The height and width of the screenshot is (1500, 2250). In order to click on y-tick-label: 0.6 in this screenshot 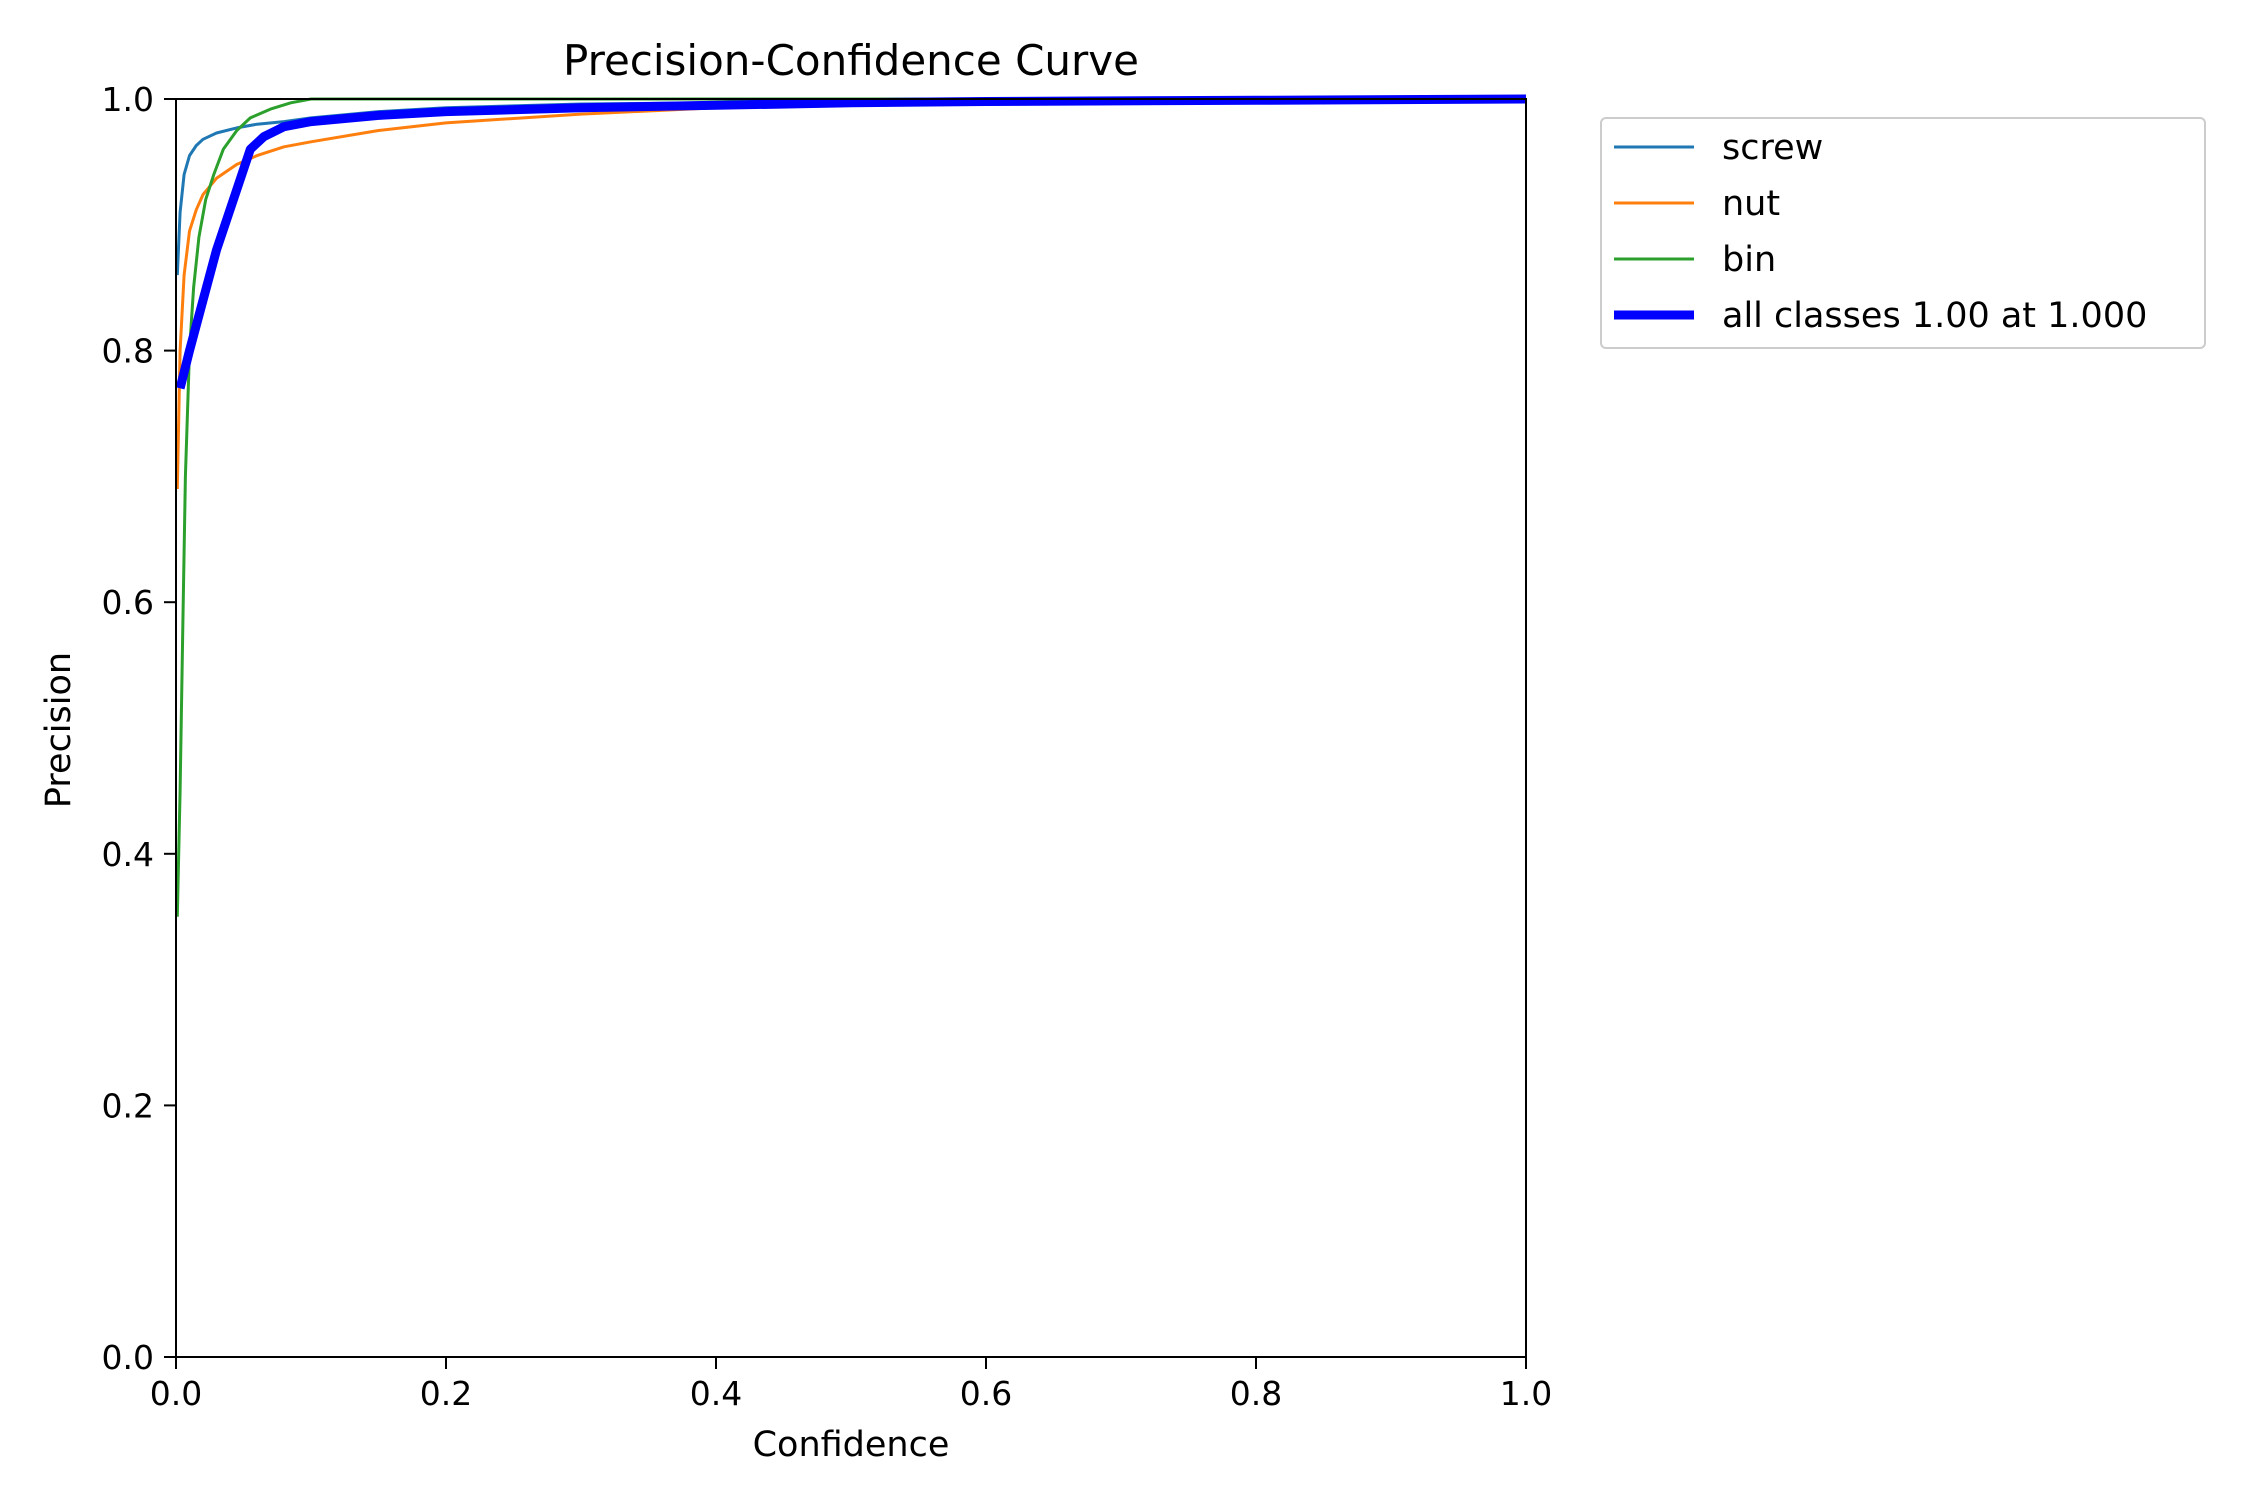, I will do `click(128, 602)`.